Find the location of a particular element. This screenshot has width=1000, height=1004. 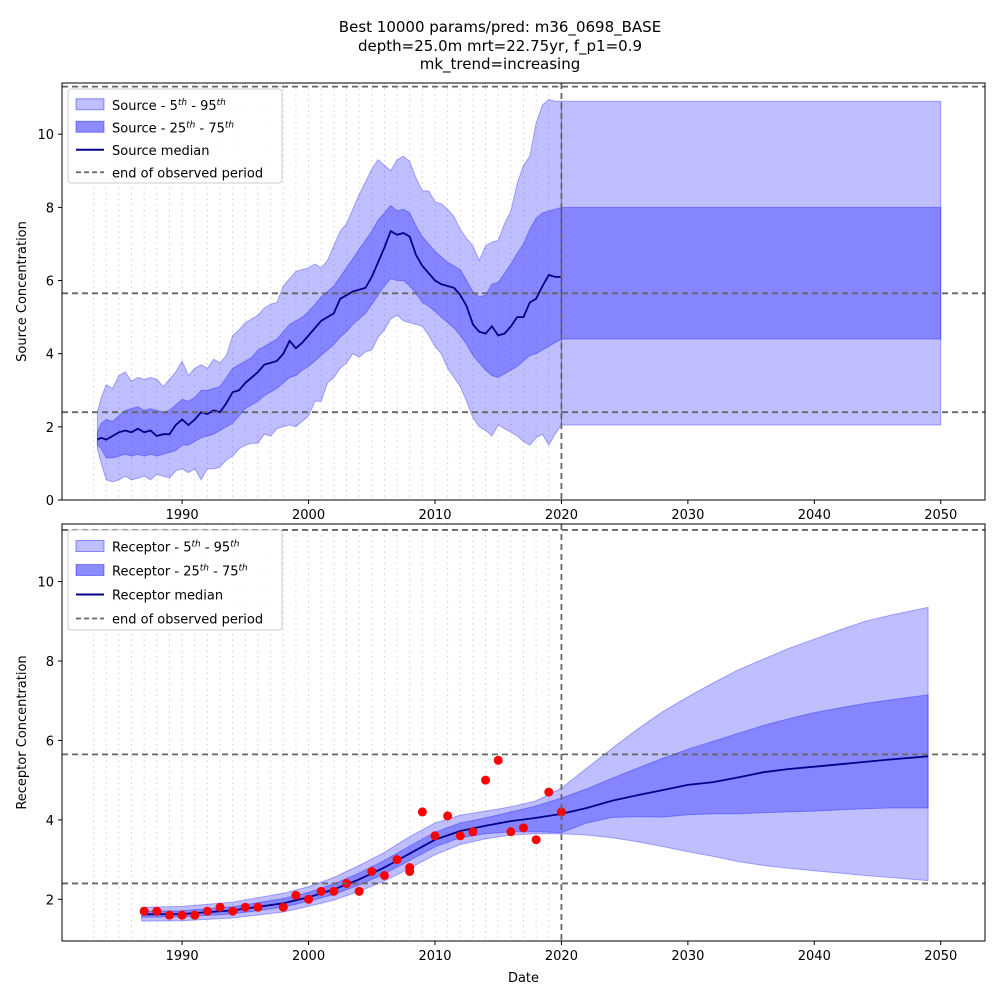

receptor-legend-label-main: end of observed period is located at coordinates (187, 620).